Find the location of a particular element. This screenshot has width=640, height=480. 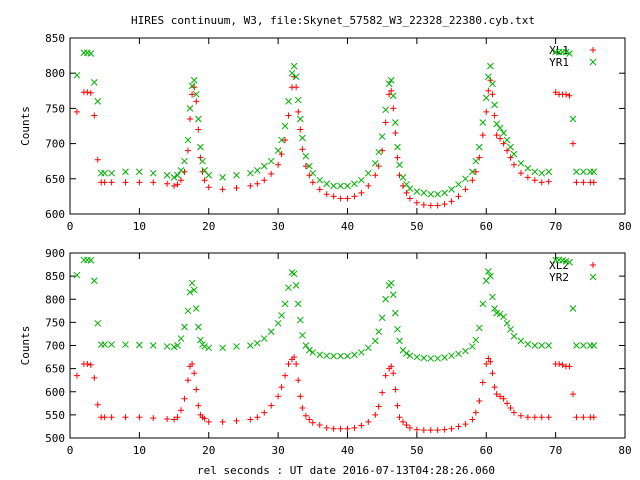

series-xl2 is located at coordinates (335, 394).